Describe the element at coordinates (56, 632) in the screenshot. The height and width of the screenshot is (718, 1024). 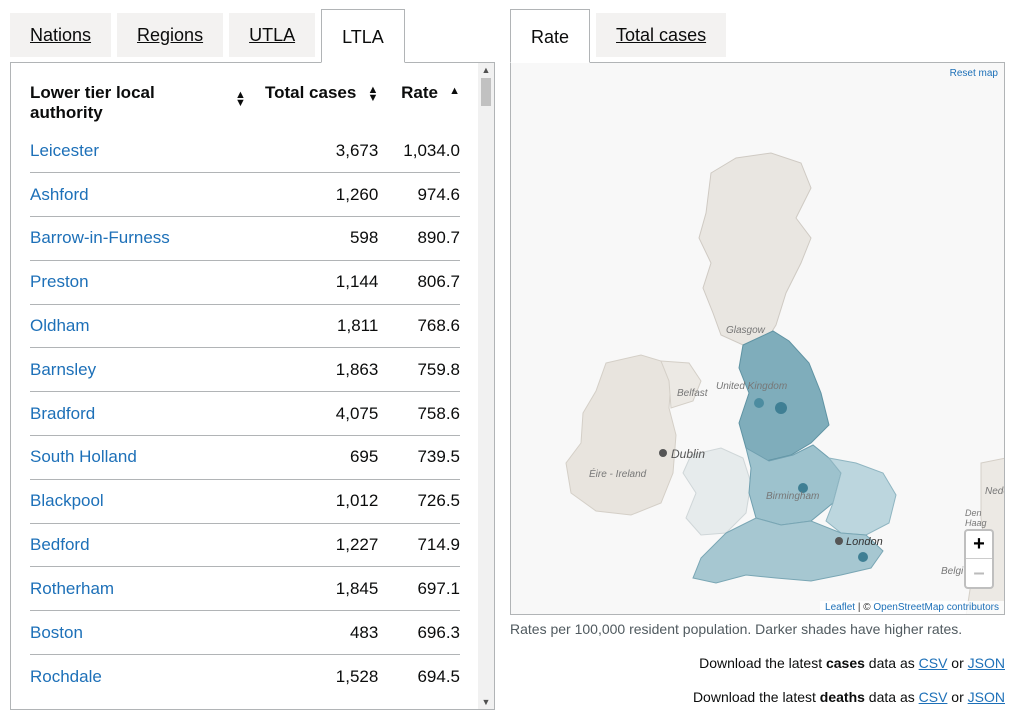
I see `authority-link: Boston` at that location.